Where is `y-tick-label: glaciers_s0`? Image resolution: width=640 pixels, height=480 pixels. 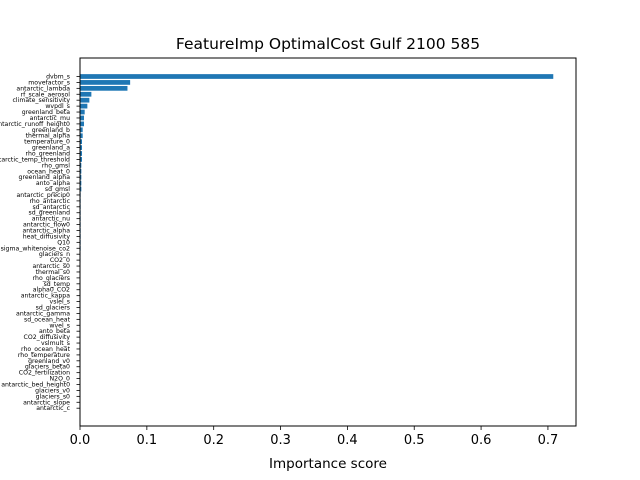
y-tick-label: glaciers_s0 is located at coordinates (53, 396).